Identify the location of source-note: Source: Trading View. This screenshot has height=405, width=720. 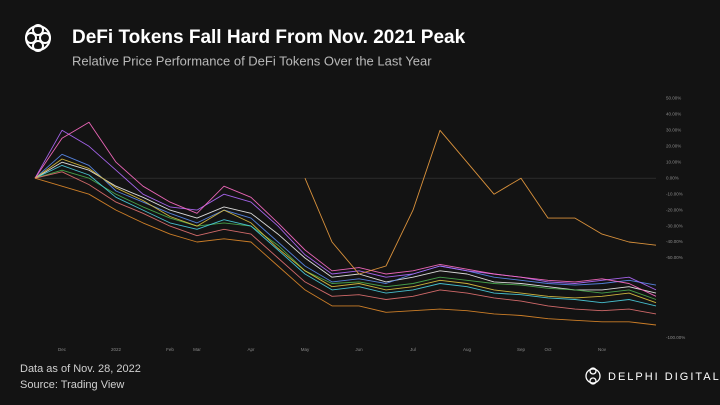
(72, 385).